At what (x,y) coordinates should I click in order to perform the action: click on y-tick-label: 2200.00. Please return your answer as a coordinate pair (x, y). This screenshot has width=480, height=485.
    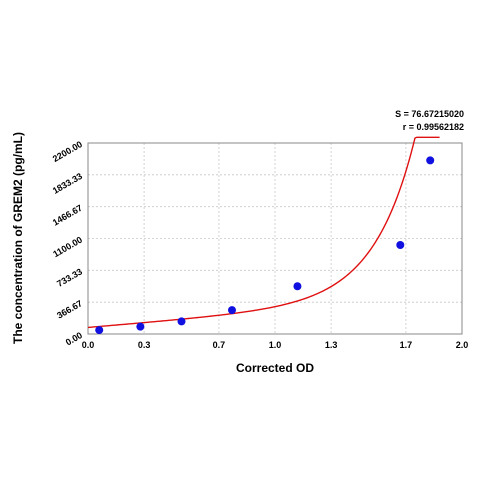
    Looking at the image, I should click on (67, 151).